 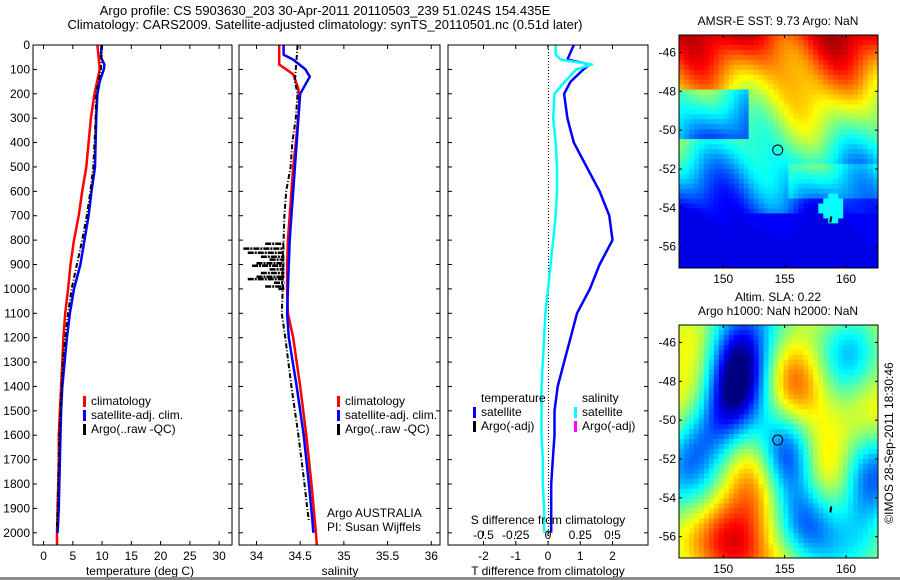 What do you see at coordinates (778, 150) in the screenshot?
I see `argo-position-marker` at bounding box center [778, 150].